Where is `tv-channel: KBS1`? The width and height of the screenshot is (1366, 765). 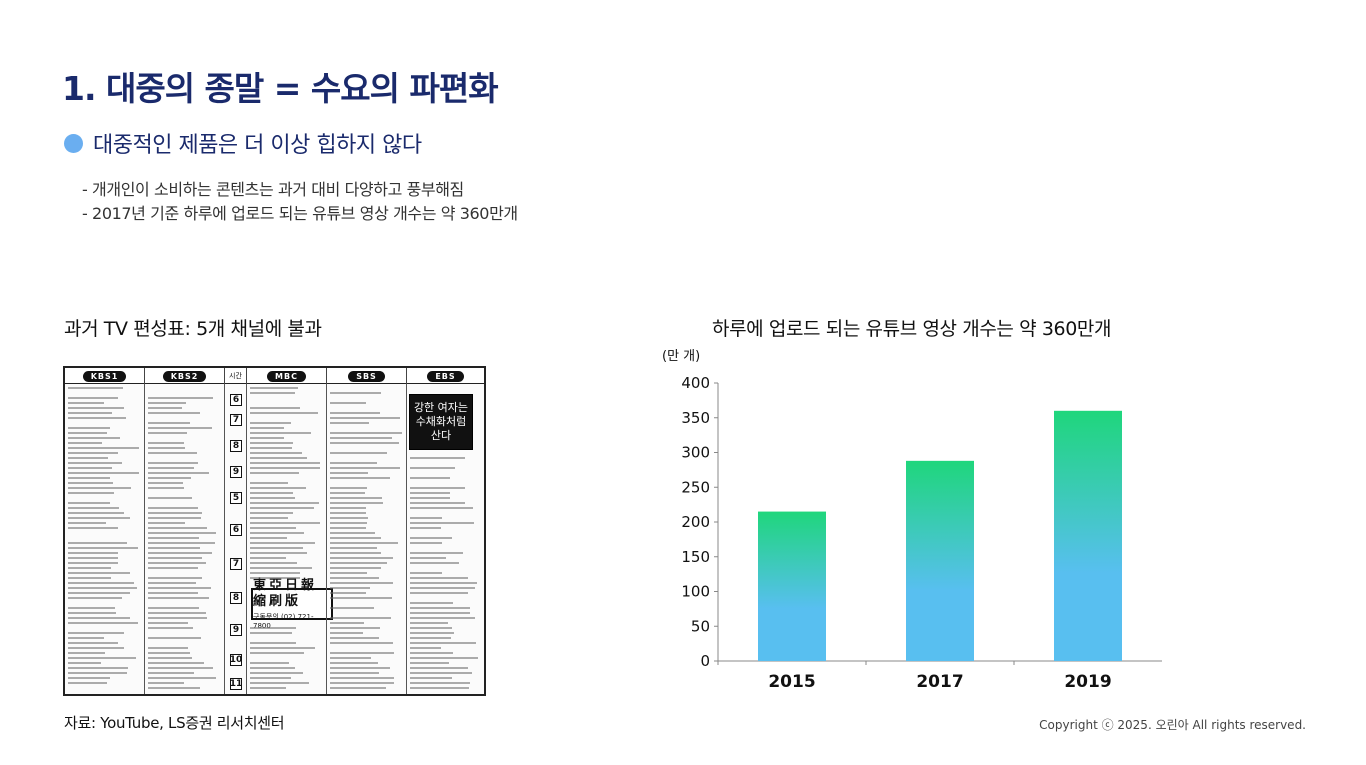
tv-channel: KBS1 is located at coordinates (105, 376).